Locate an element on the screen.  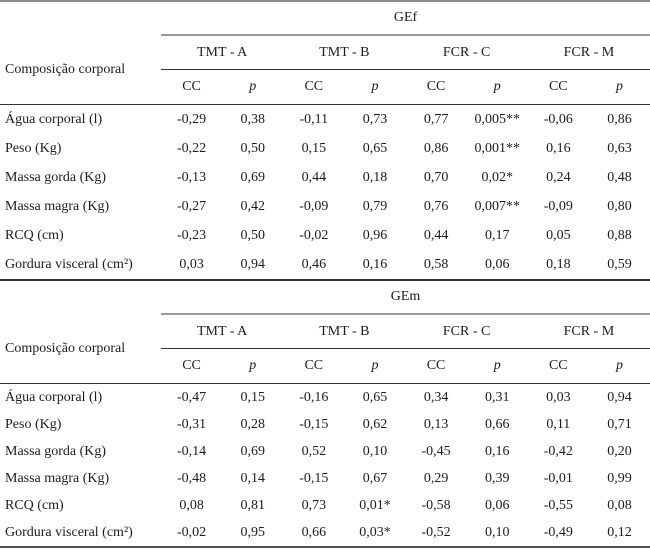
group-header-tmt-b: TMT - B is located at coordinates (344, 331).